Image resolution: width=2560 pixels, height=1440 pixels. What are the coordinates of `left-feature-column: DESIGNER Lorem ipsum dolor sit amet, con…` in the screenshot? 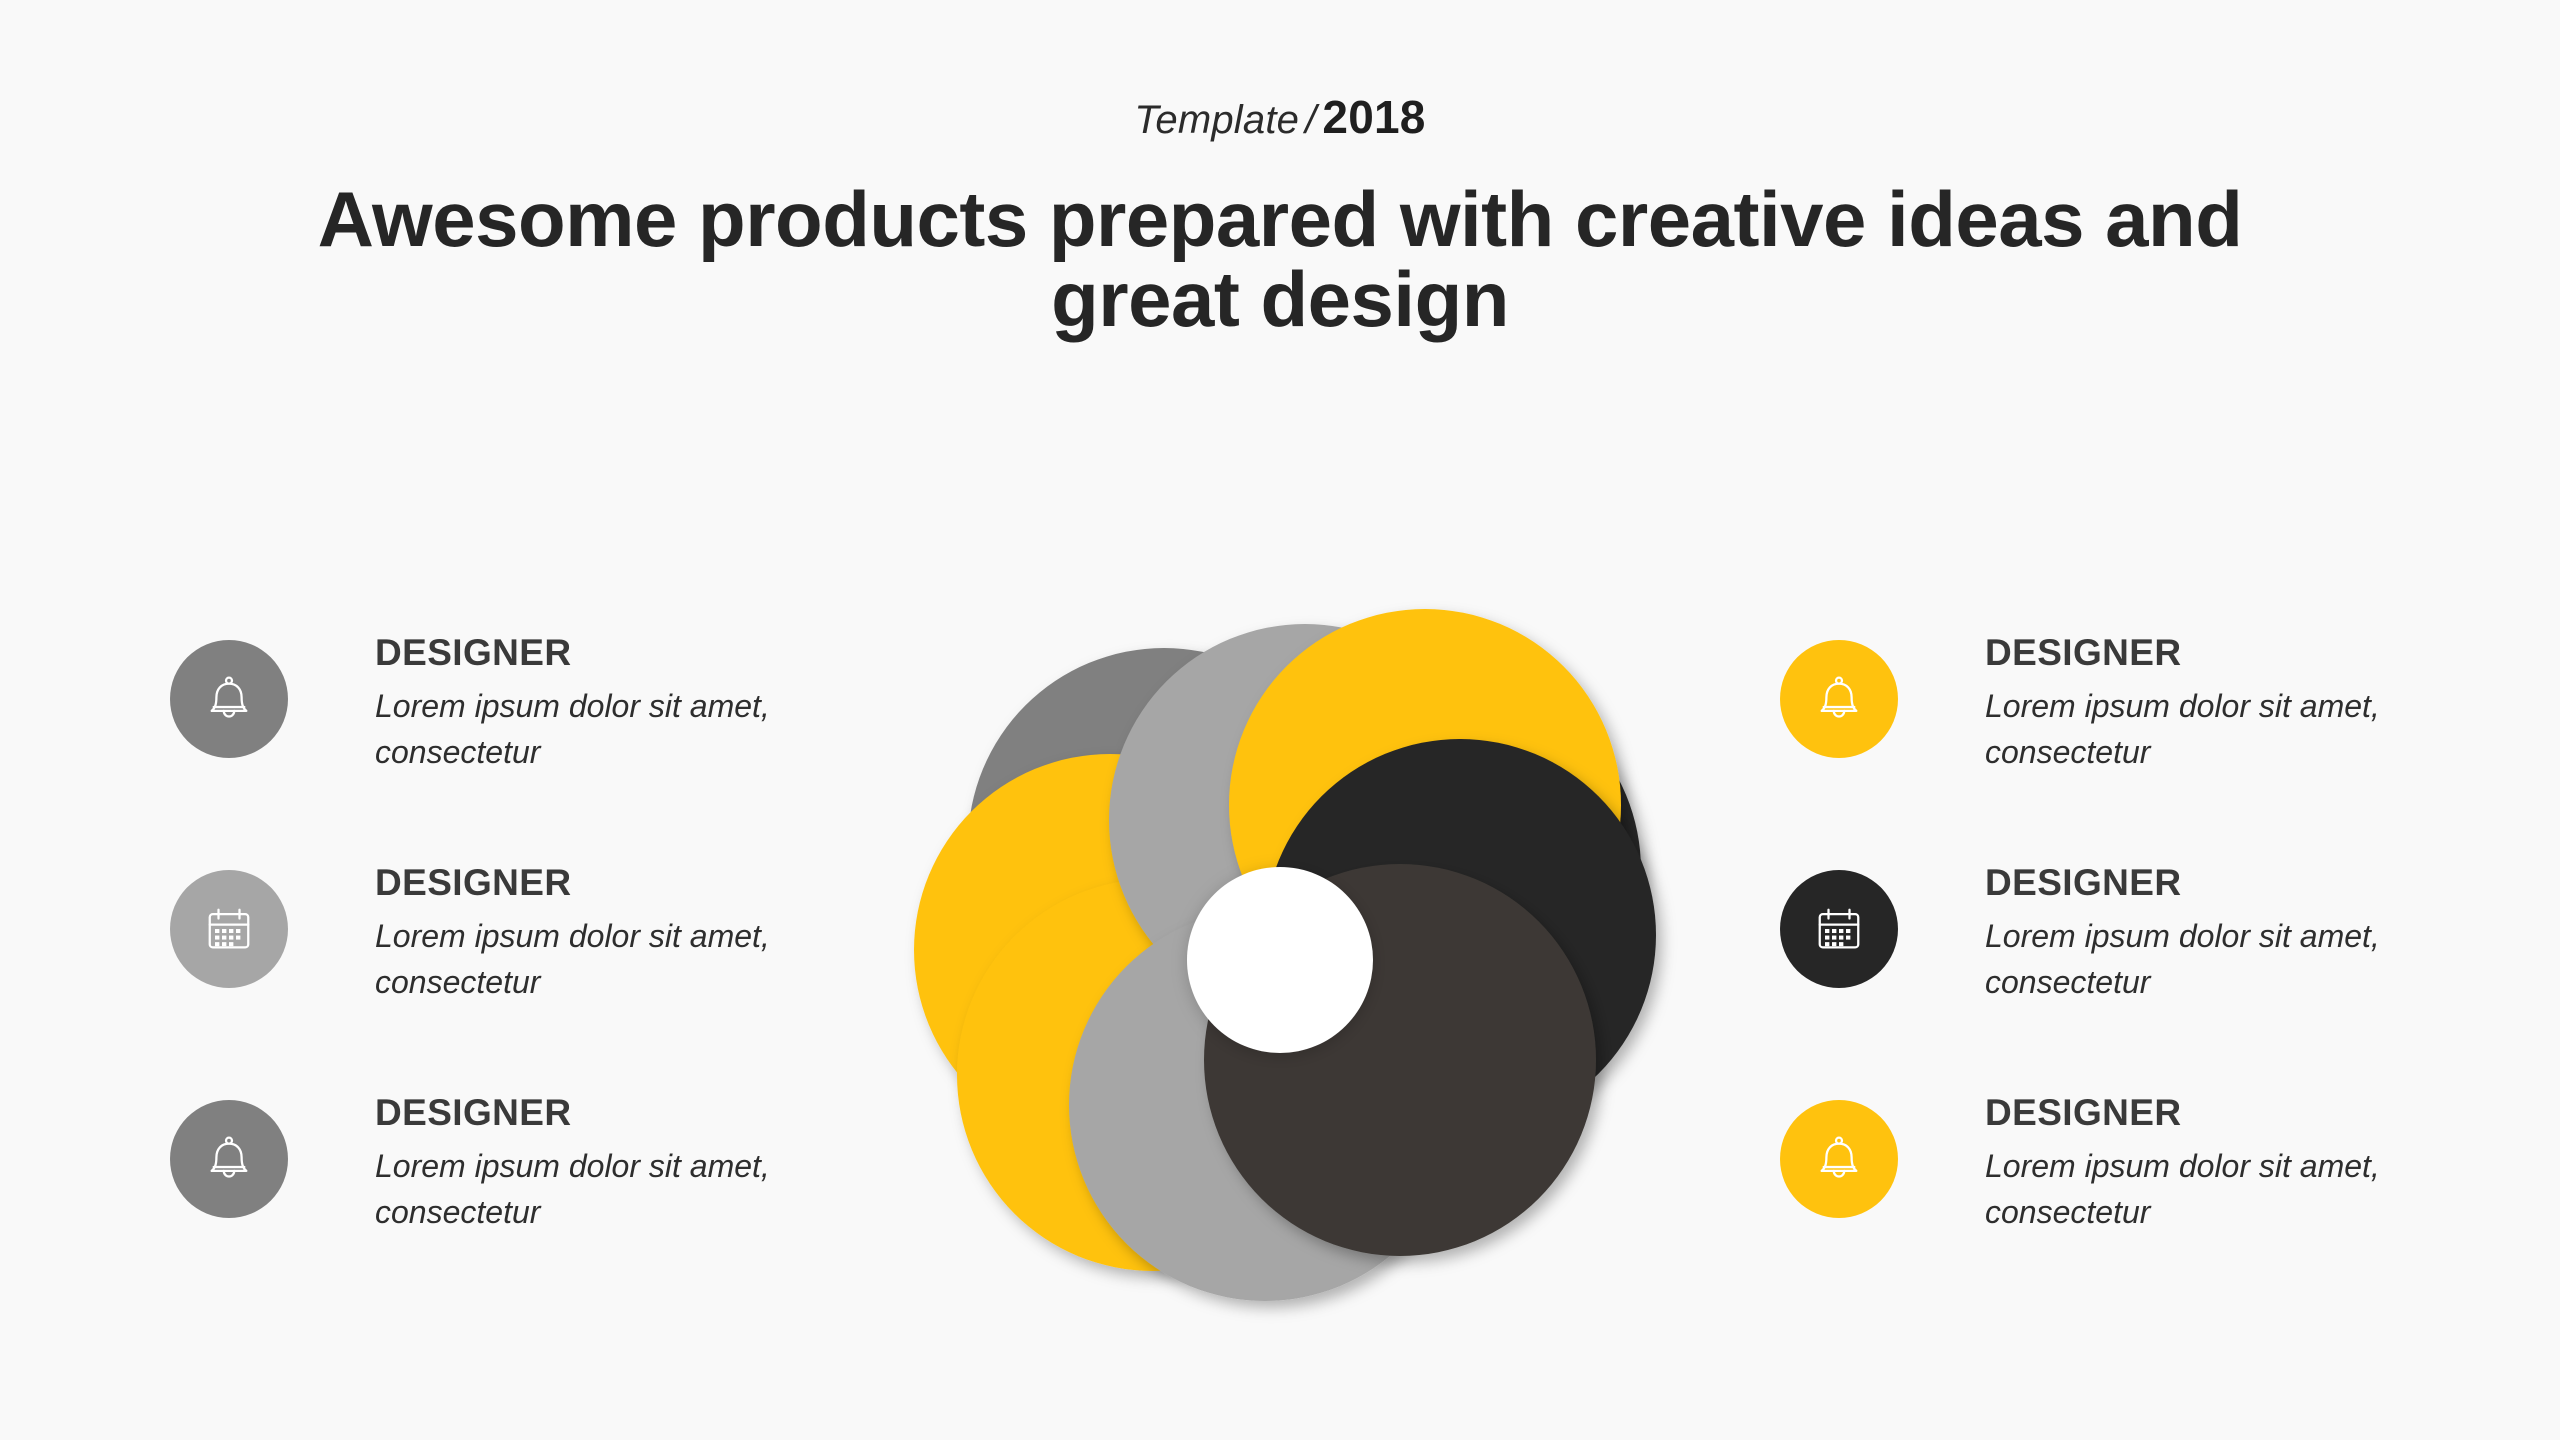 It's located at (490, 975).